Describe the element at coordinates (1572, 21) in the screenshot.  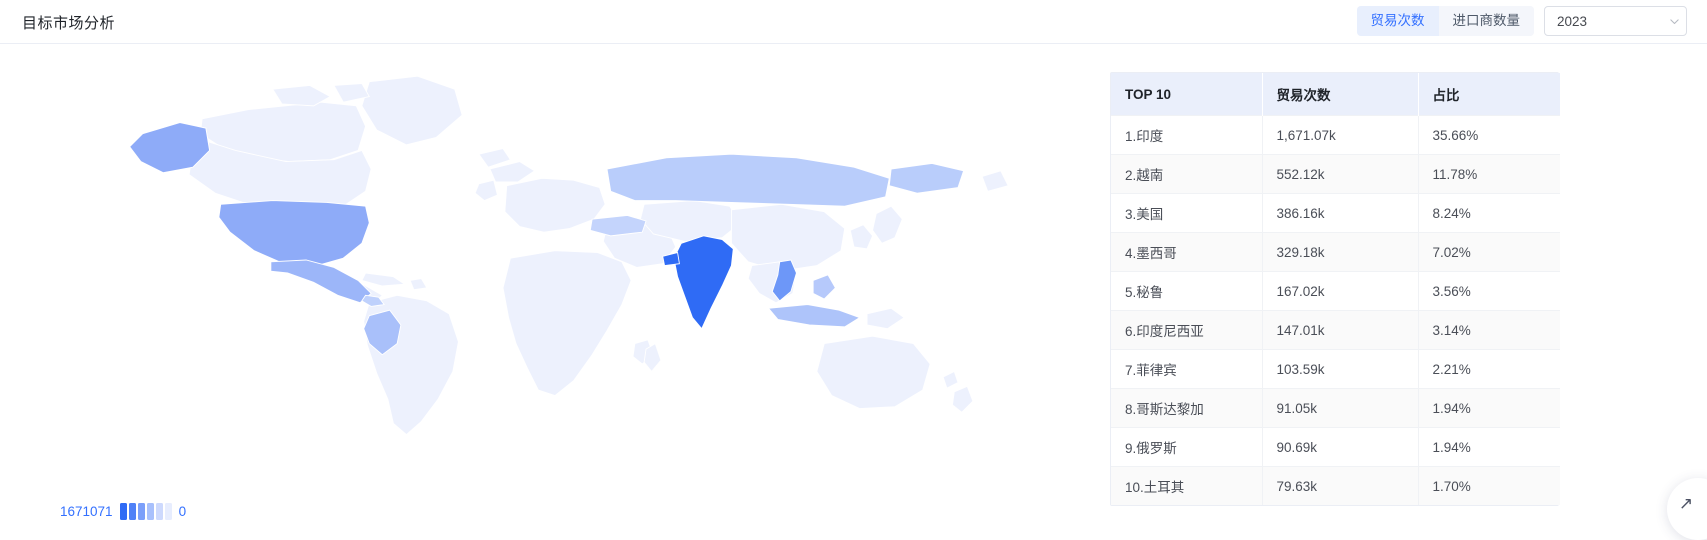
I see `year-select-value: 2023` at that location.